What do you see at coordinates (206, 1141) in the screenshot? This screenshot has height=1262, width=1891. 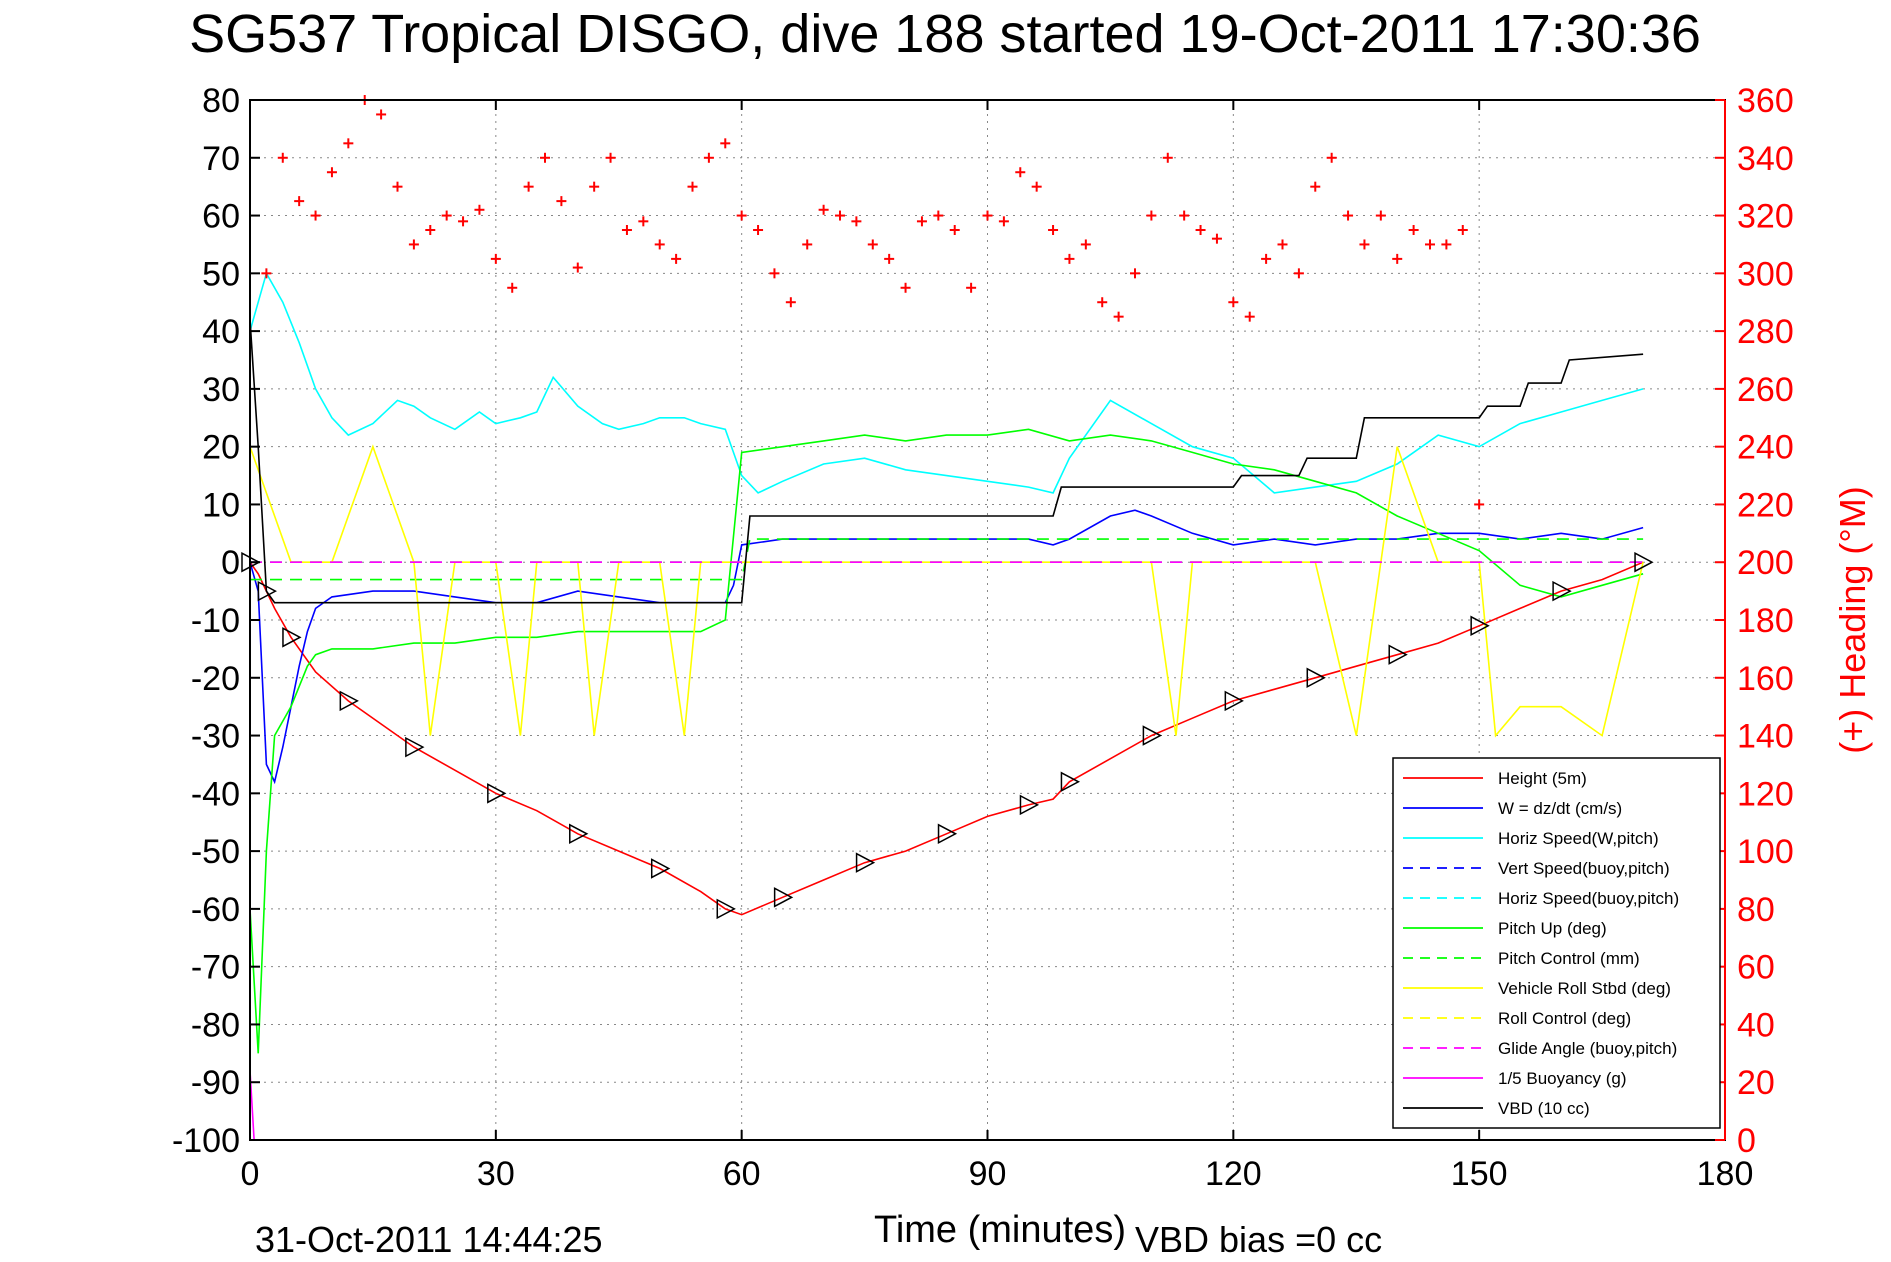 I see `y-tick-label: -100` at bounding box center [206, 1141].